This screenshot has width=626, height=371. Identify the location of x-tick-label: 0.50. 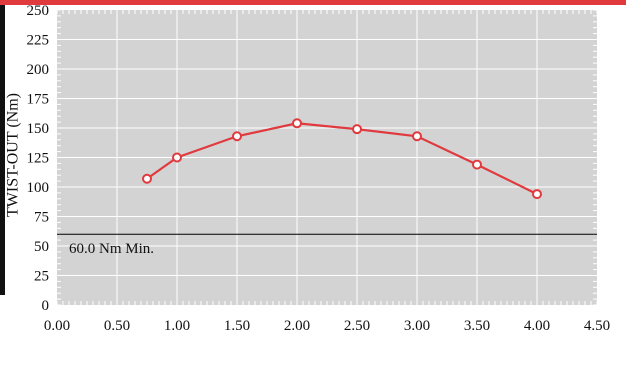
(117, 326).